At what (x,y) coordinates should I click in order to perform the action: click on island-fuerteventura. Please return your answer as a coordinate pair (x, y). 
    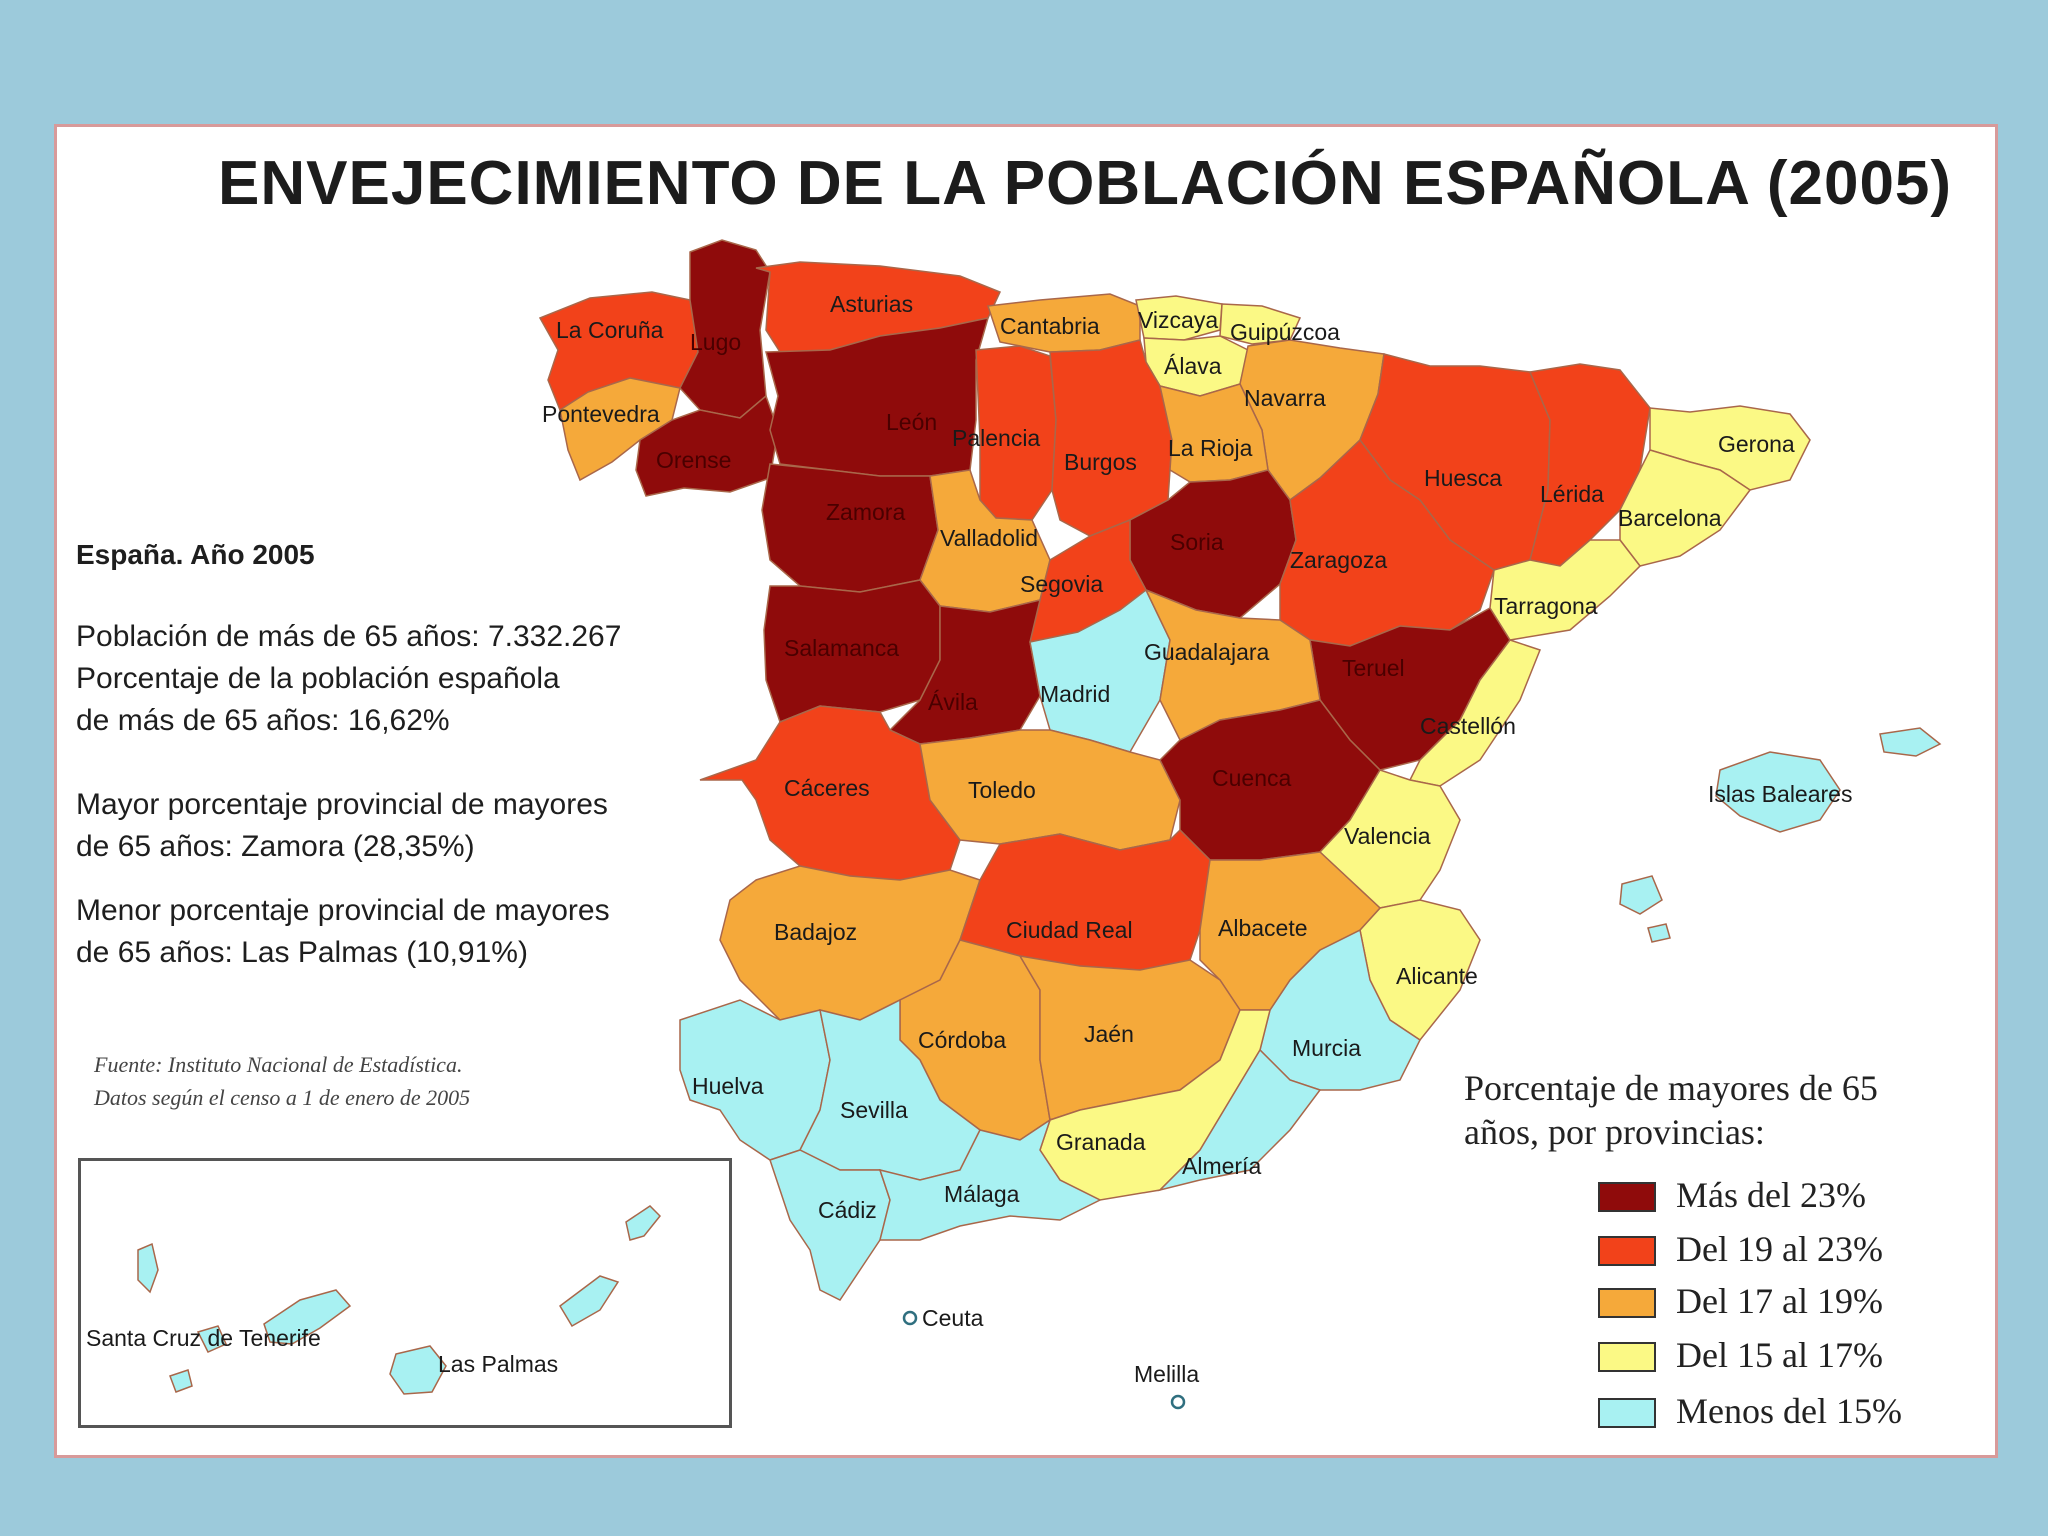
    Looking at the image, I should click on (589, 1301).